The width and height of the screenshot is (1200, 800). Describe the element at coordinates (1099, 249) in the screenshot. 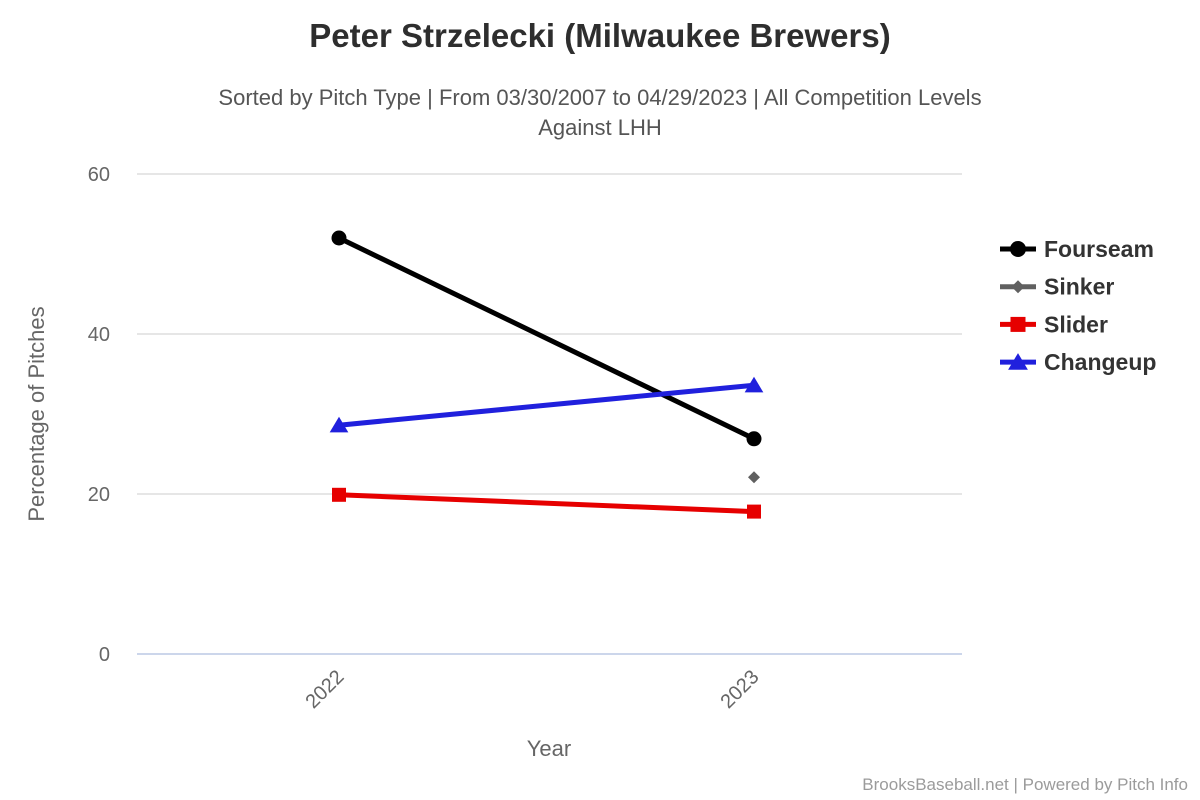

I see `legend-label: Fourseam` at that location.